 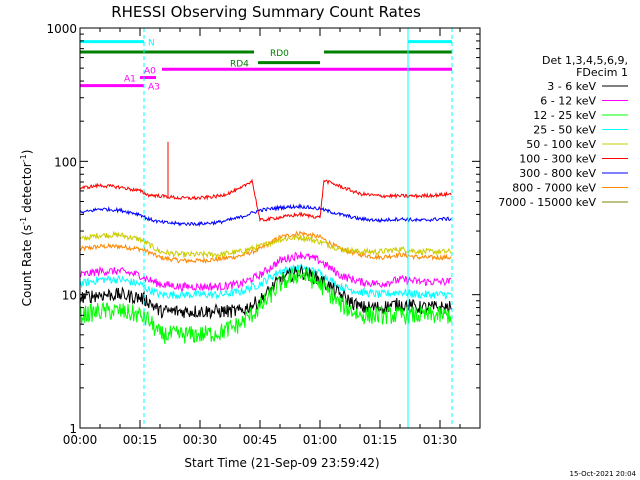 What do you see at coordinates (80, 440) in the screenshot?
I see `x-tick-label: 00:00` at bounding box center [80, 440].